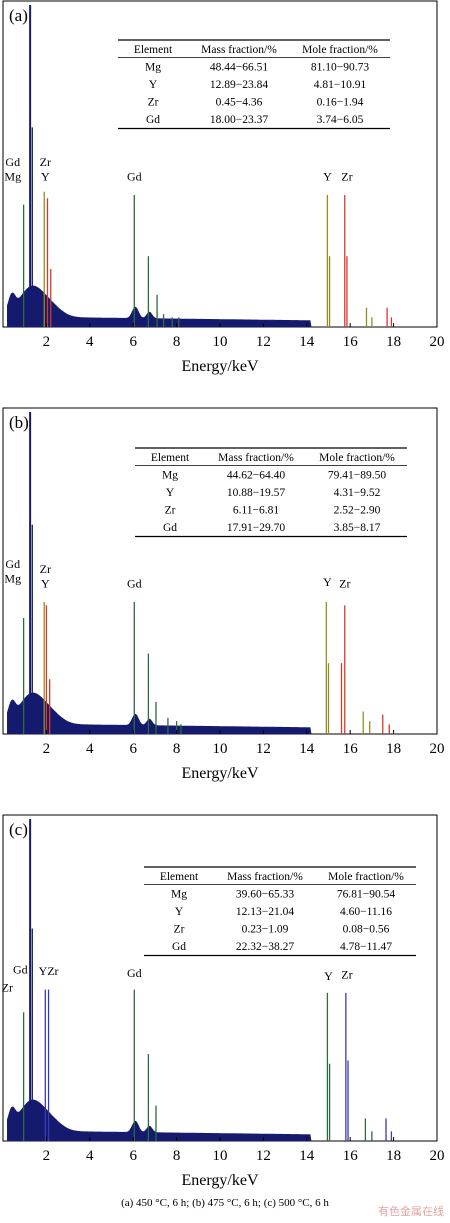 This screenshot has height=1223, width=450. I want to click on panel-label: (c), so click(18, 829).